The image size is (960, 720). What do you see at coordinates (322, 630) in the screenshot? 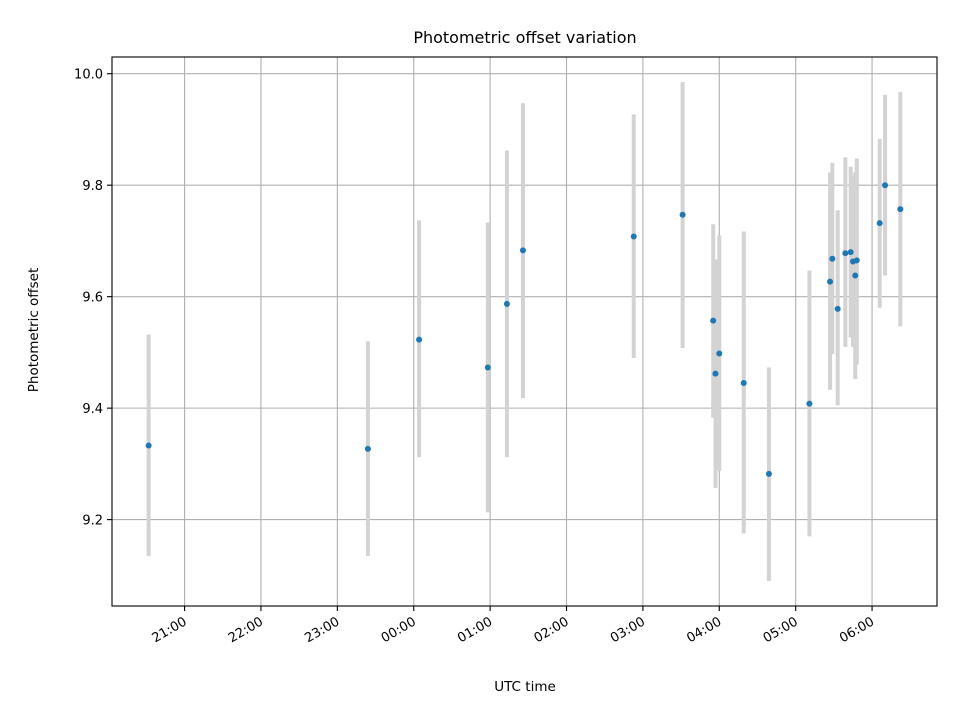
I see `x-tick-label: 23:00` at bounding box center [322, 630].